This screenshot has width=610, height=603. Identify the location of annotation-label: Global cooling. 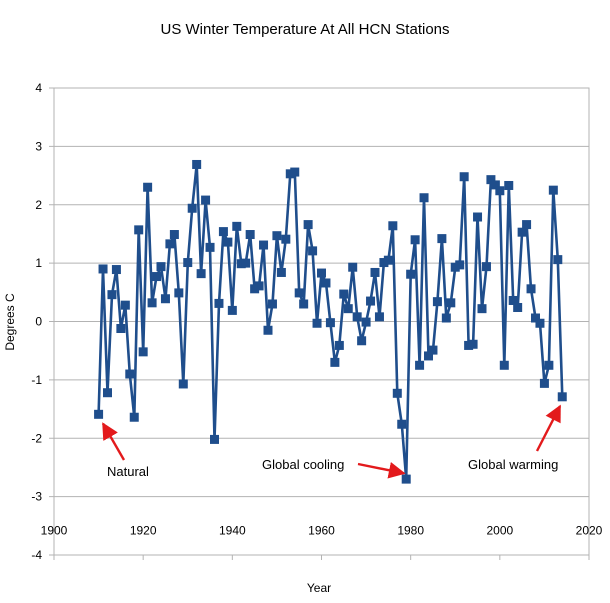
(303, 464).